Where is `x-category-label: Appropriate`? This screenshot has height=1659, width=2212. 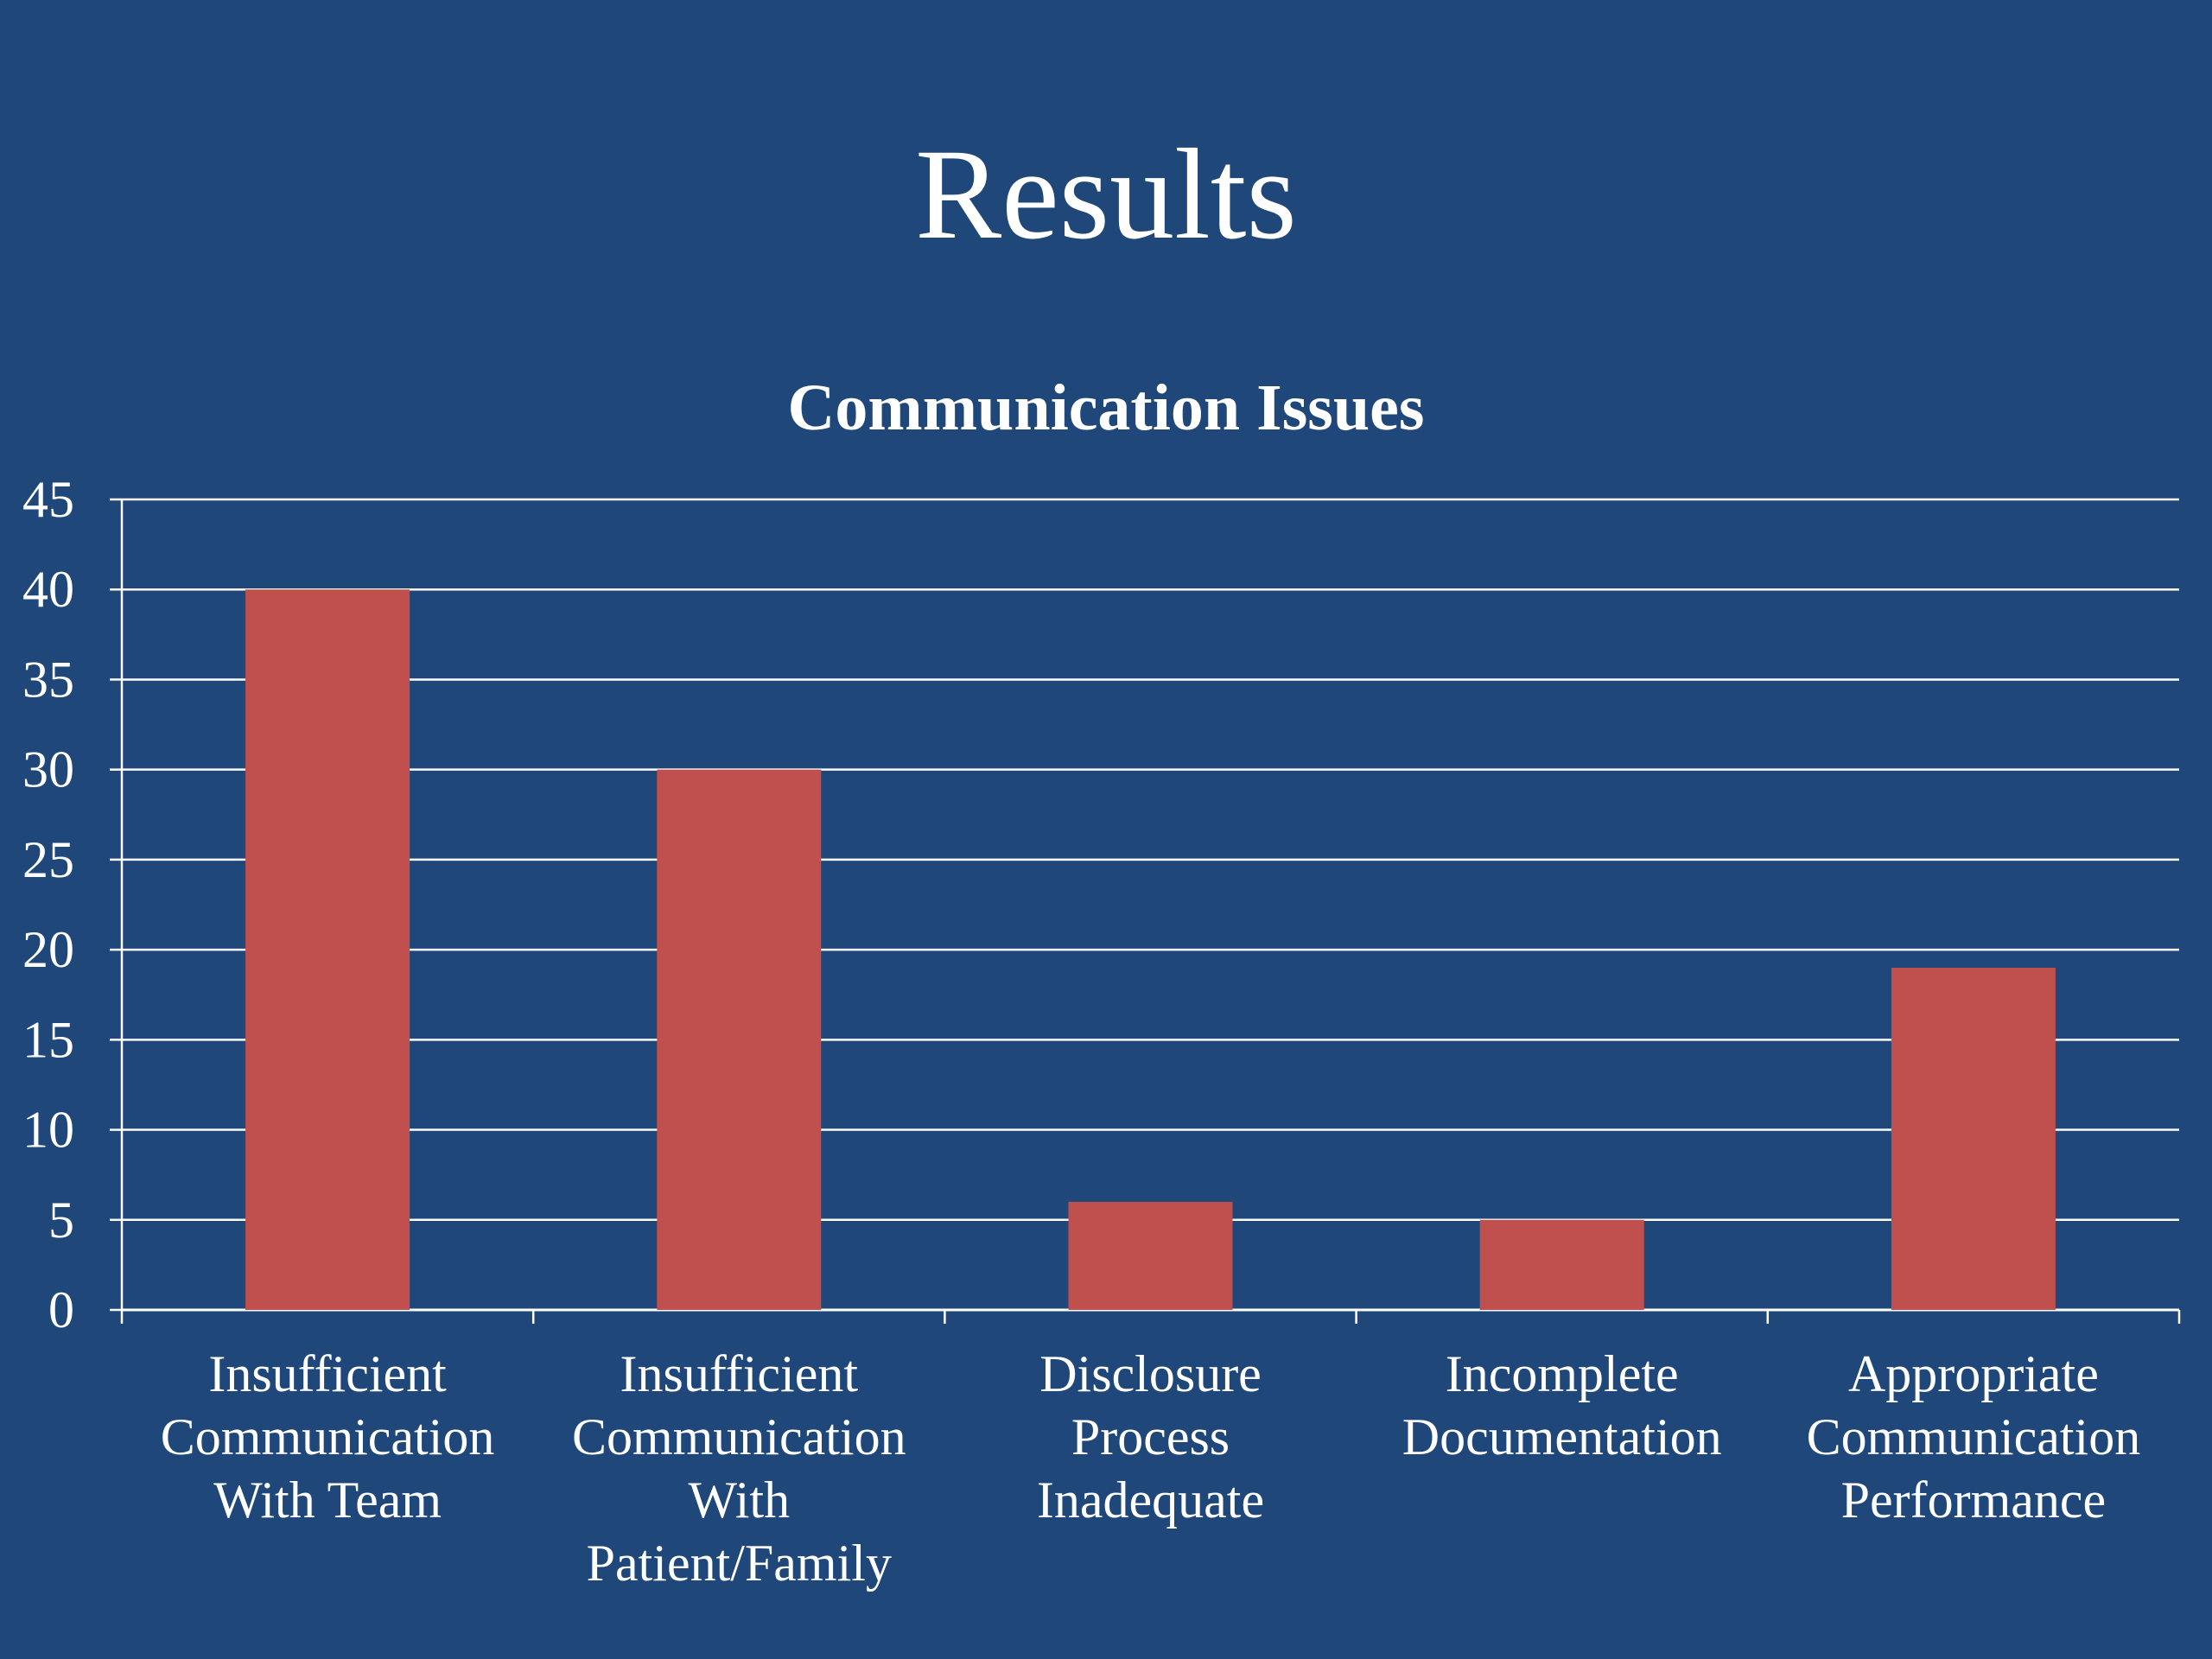 x-category-label: Appropriate is located at coordinates (1973, 1373).